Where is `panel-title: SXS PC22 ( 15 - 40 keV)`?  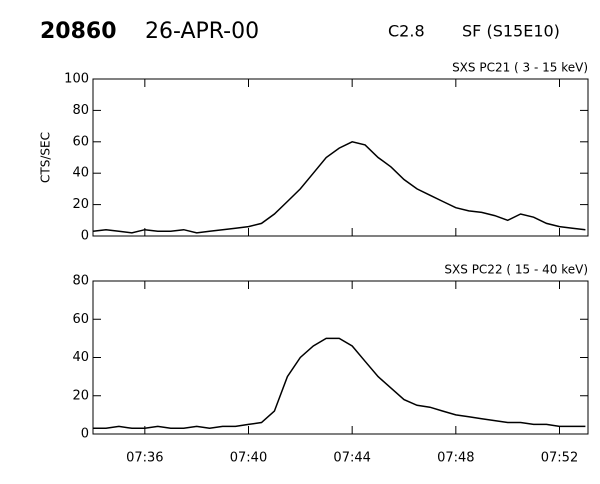 panel-title: SXS PC22 ( 15 - 40 keV) is located at coordinates (516, 270).